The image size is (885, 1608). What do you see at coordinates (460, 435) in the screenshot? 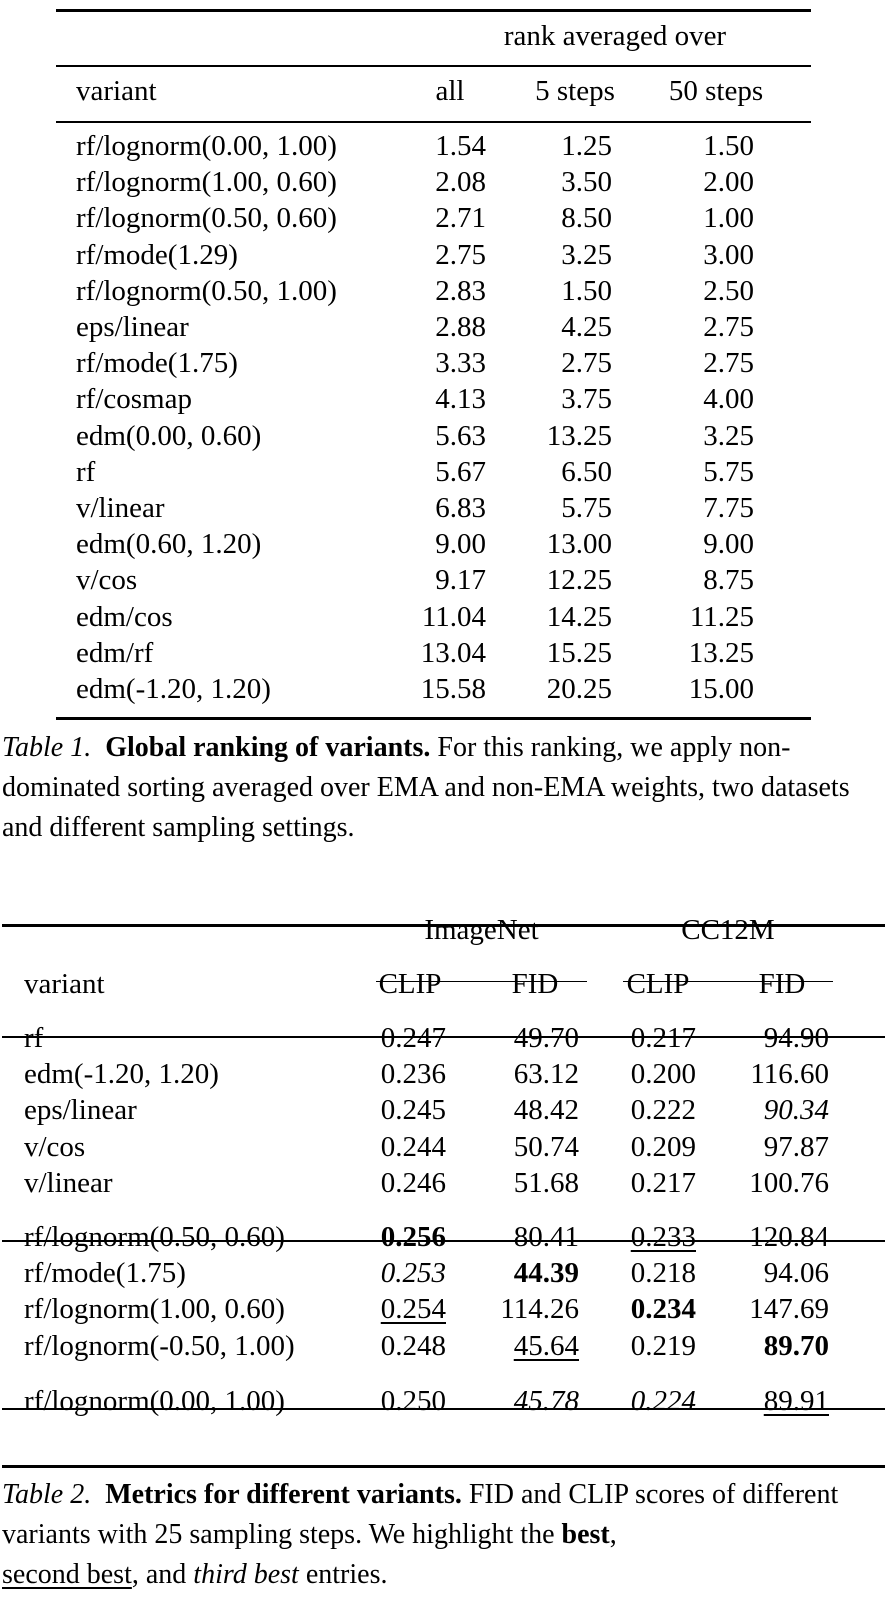
I see `rank-all-cell: 5.63` at bounding box center [460, 435].